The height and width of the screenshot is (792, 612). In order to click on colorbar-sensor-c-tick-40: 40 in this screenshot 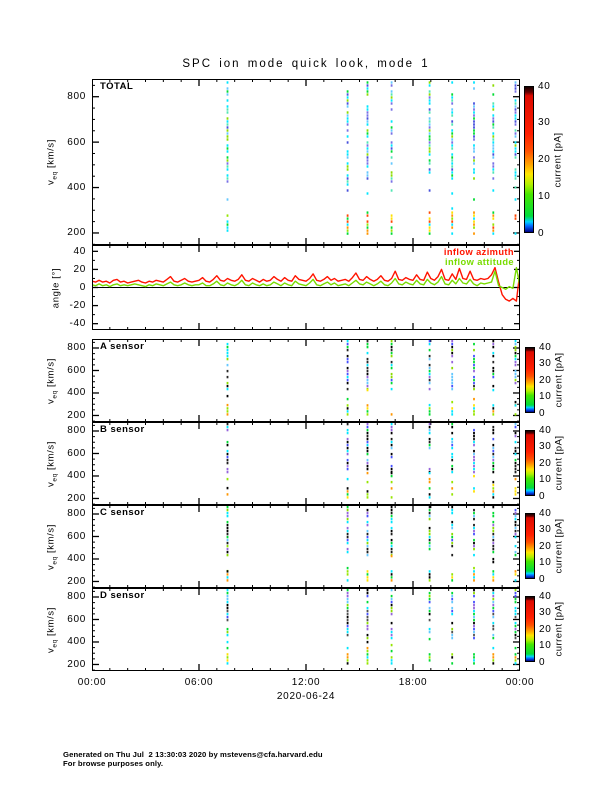, I will do `click(545, 513)`.